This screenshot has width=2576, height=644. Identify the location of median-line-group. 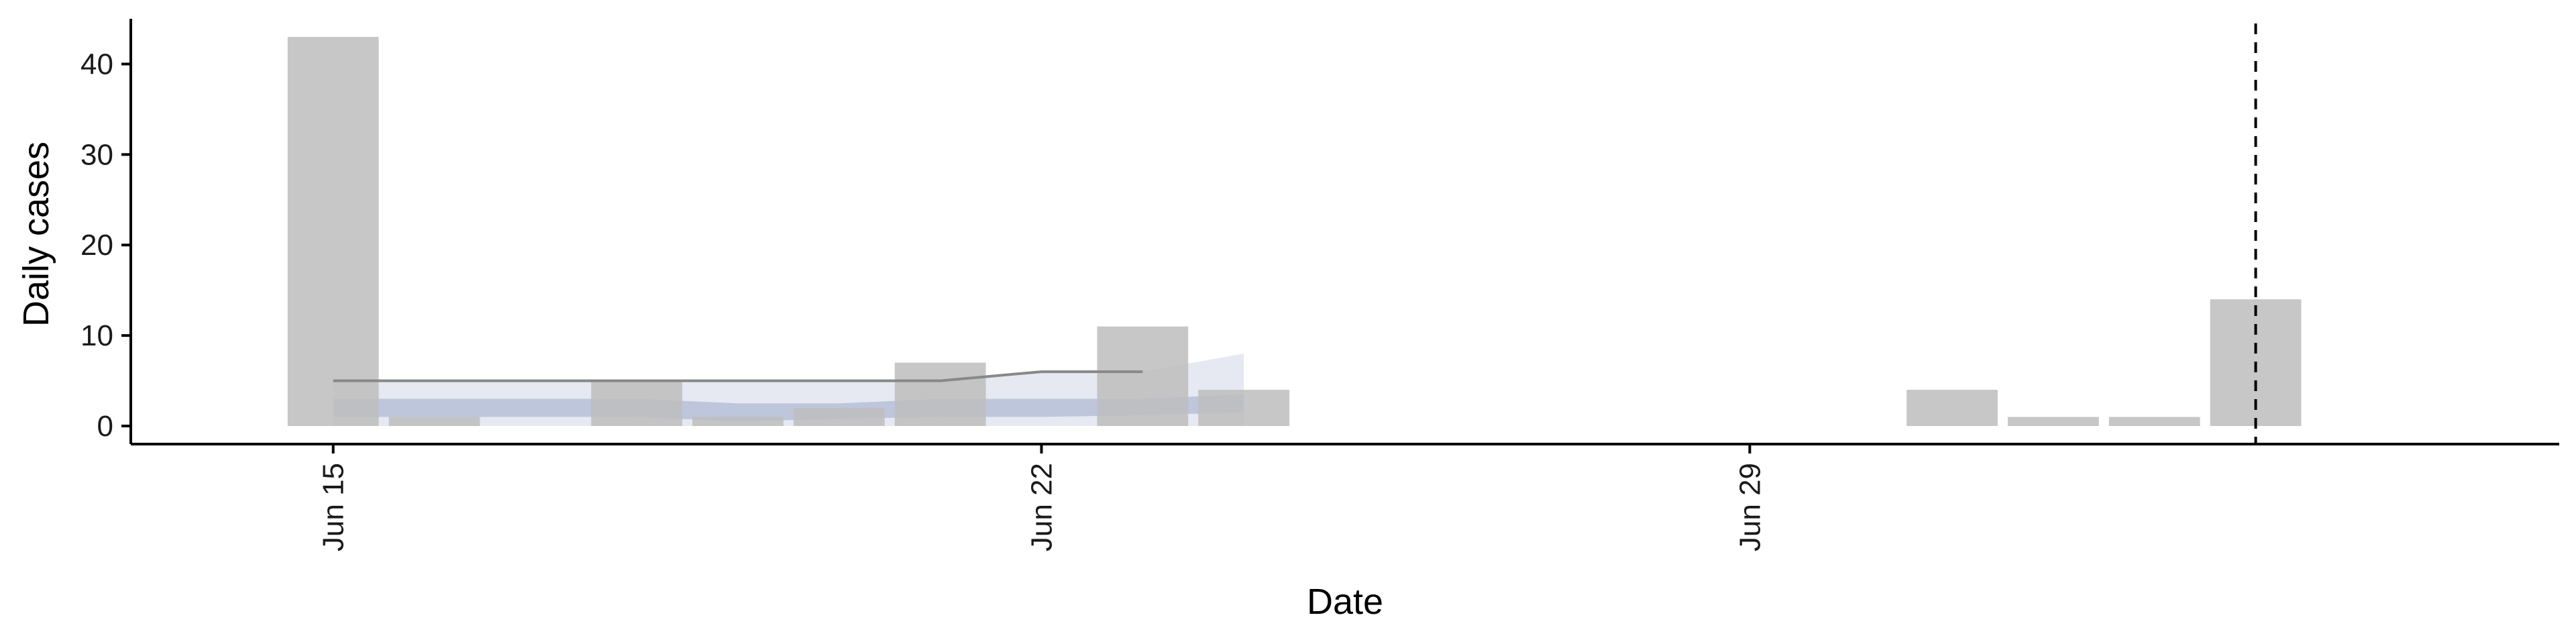
(738, 376).